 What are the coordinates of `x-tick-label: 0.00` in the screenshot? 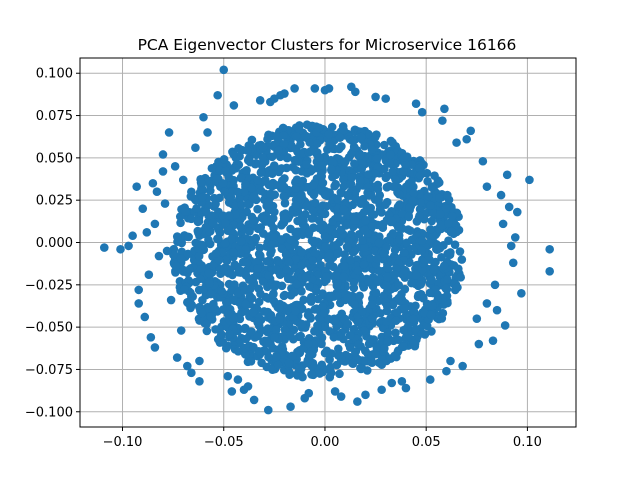 It's located at (324, 442).